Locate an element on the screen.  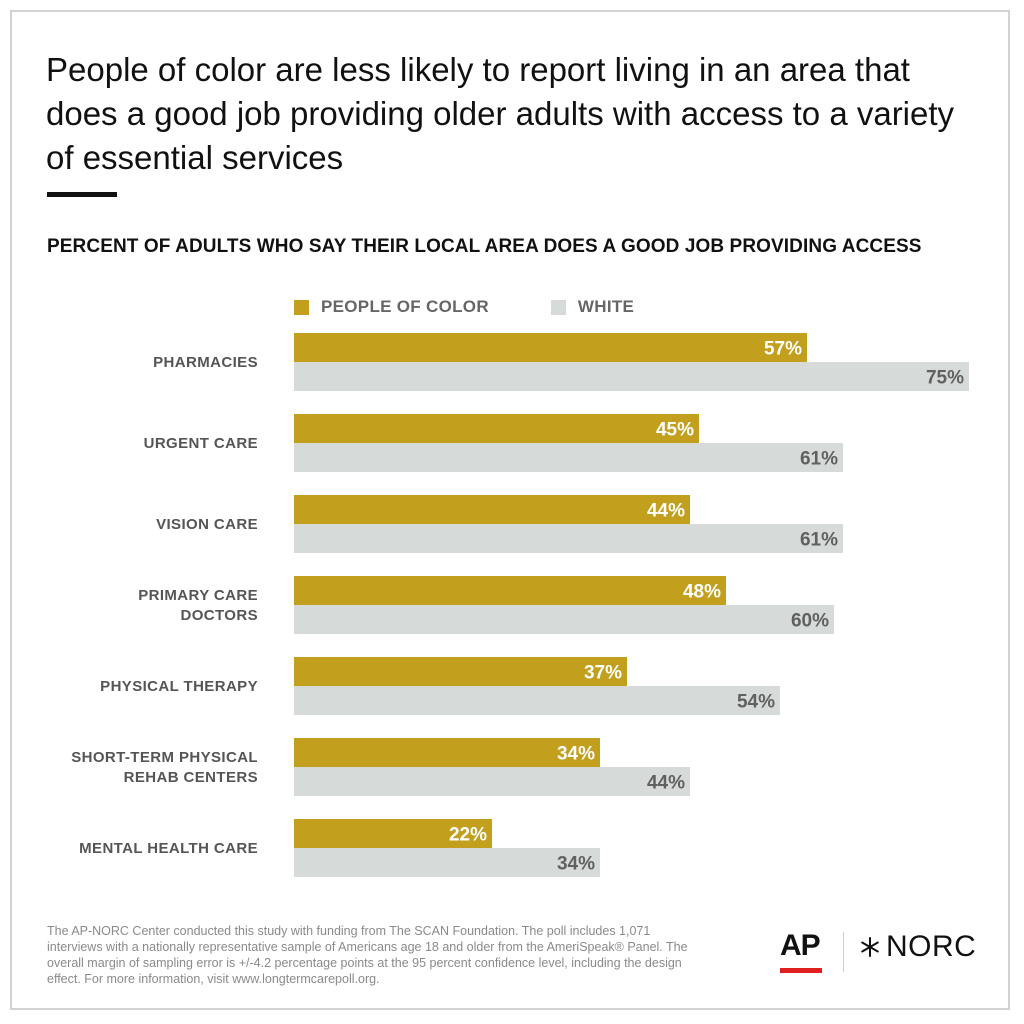
bar-white-short-term-physical-rehab-centers is located at coordinates (492, 781).